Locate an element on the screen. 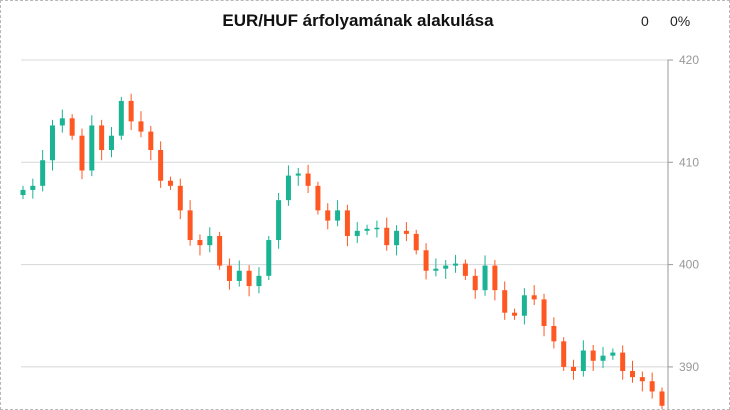 The height and width of the screenshot is (410, 730). y-tick-label: 400 is located at coordinates (689, 265).